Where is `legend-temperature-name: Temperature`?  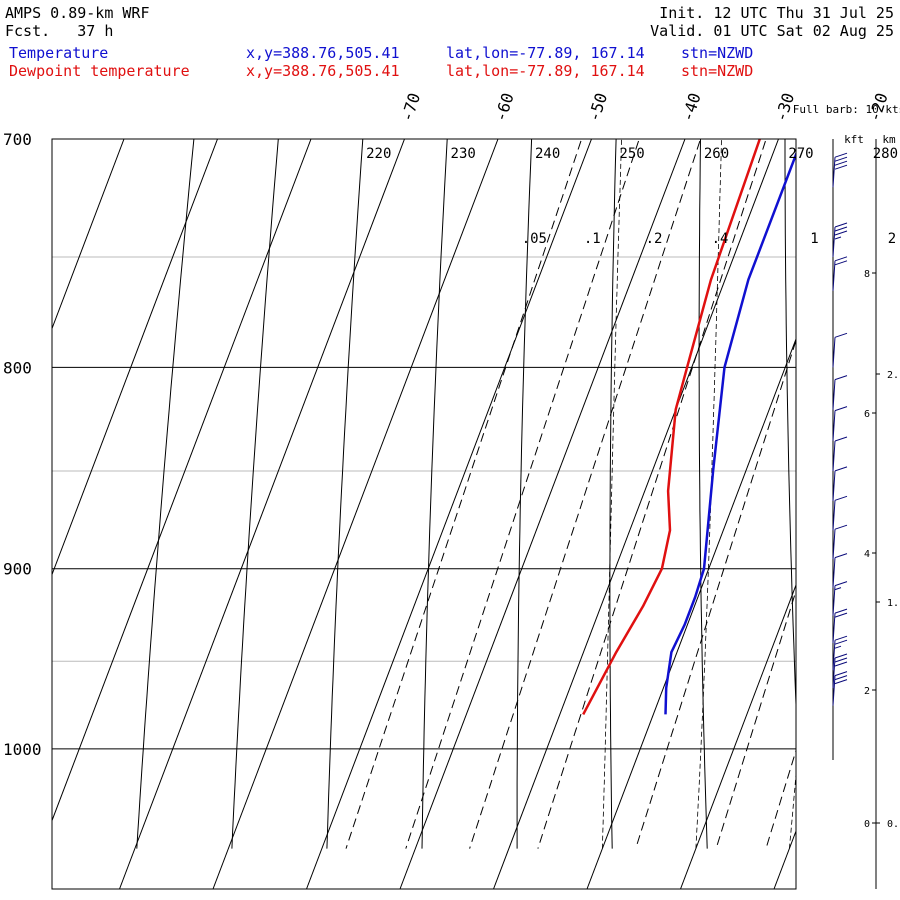 legend-temperature-name: Temperature is located at coordinates (59, 53).